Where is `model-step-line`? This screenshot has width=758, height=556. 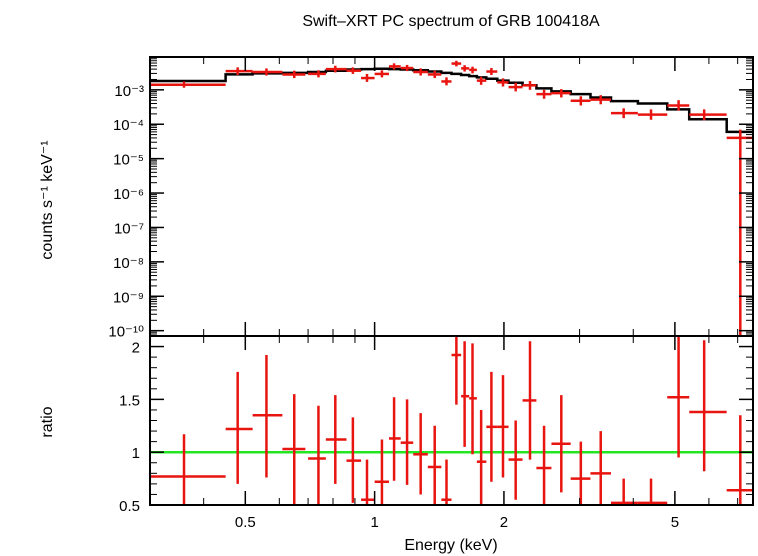
model-step-line is located at coordinates (451, 100).